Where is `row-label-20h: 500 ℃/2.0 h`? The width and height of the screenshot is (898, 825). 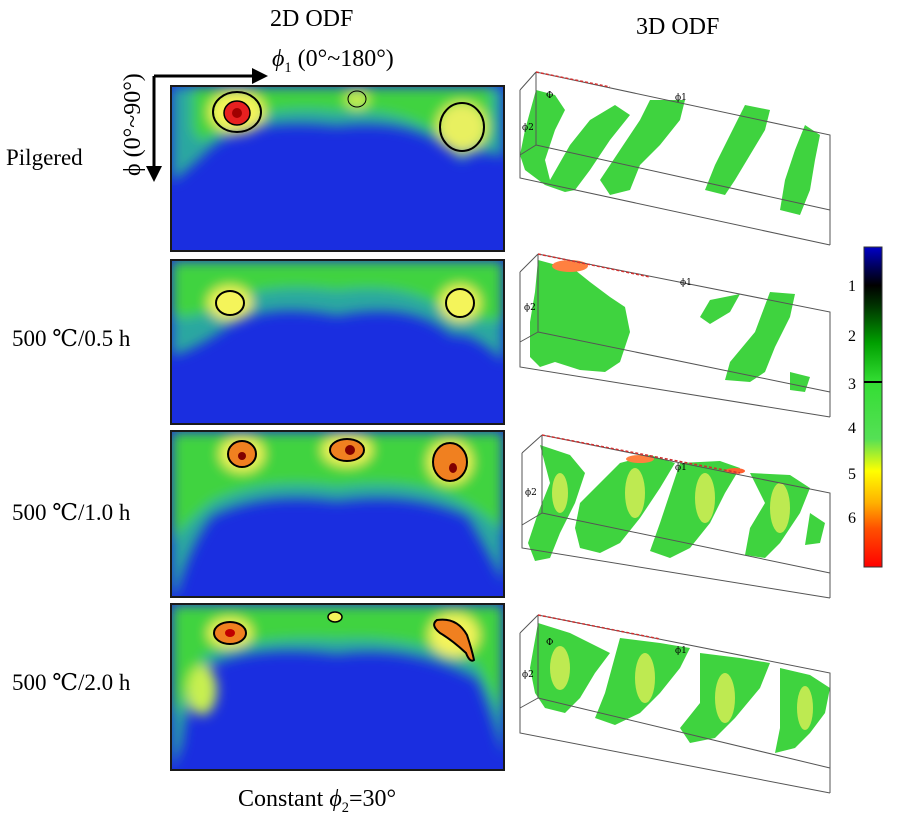
row-label-20h: 500 ℃/2.0 h is located at coordinates (71, 682).